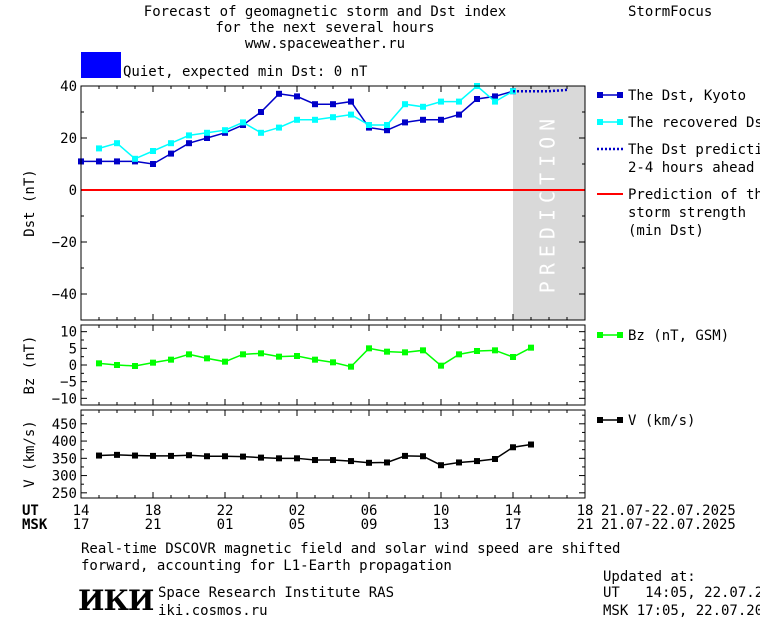 This screenshot has height=620, width=760. What do you see at coordinates (694, 123) in the screenshot?
I see `legend-label: The recovered Dst` at bounding box center [694, 123].